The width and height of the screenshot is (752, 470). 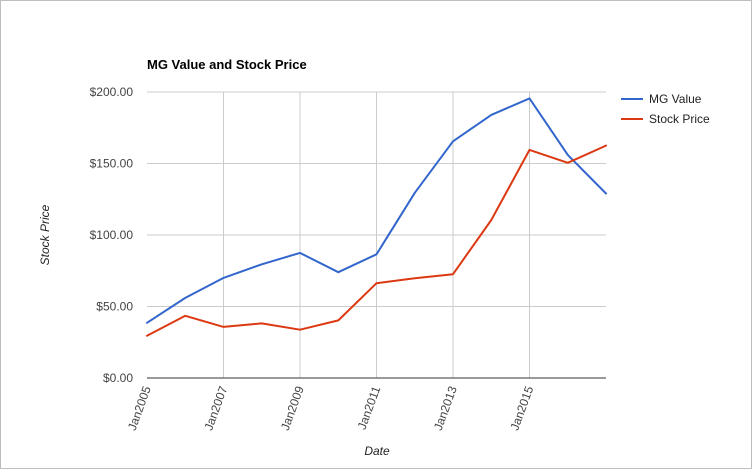 I want to click on y-tick-label: $50.00, so click(x=114, y=307).